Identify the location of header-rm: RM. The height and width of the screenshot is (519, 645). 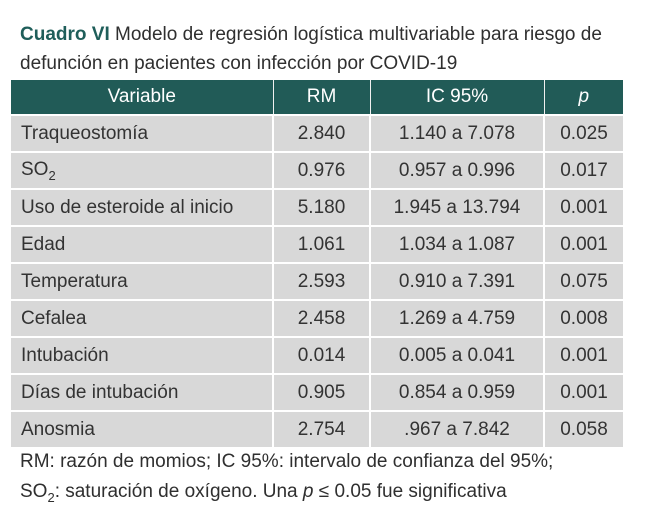
(322, 97).